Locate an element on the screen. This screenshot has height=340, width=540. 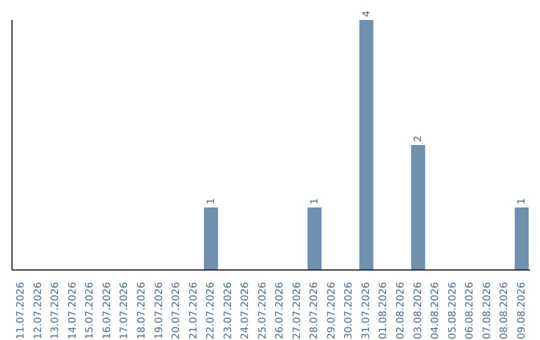
data-label: 4 is located at coordinates (366, 13).